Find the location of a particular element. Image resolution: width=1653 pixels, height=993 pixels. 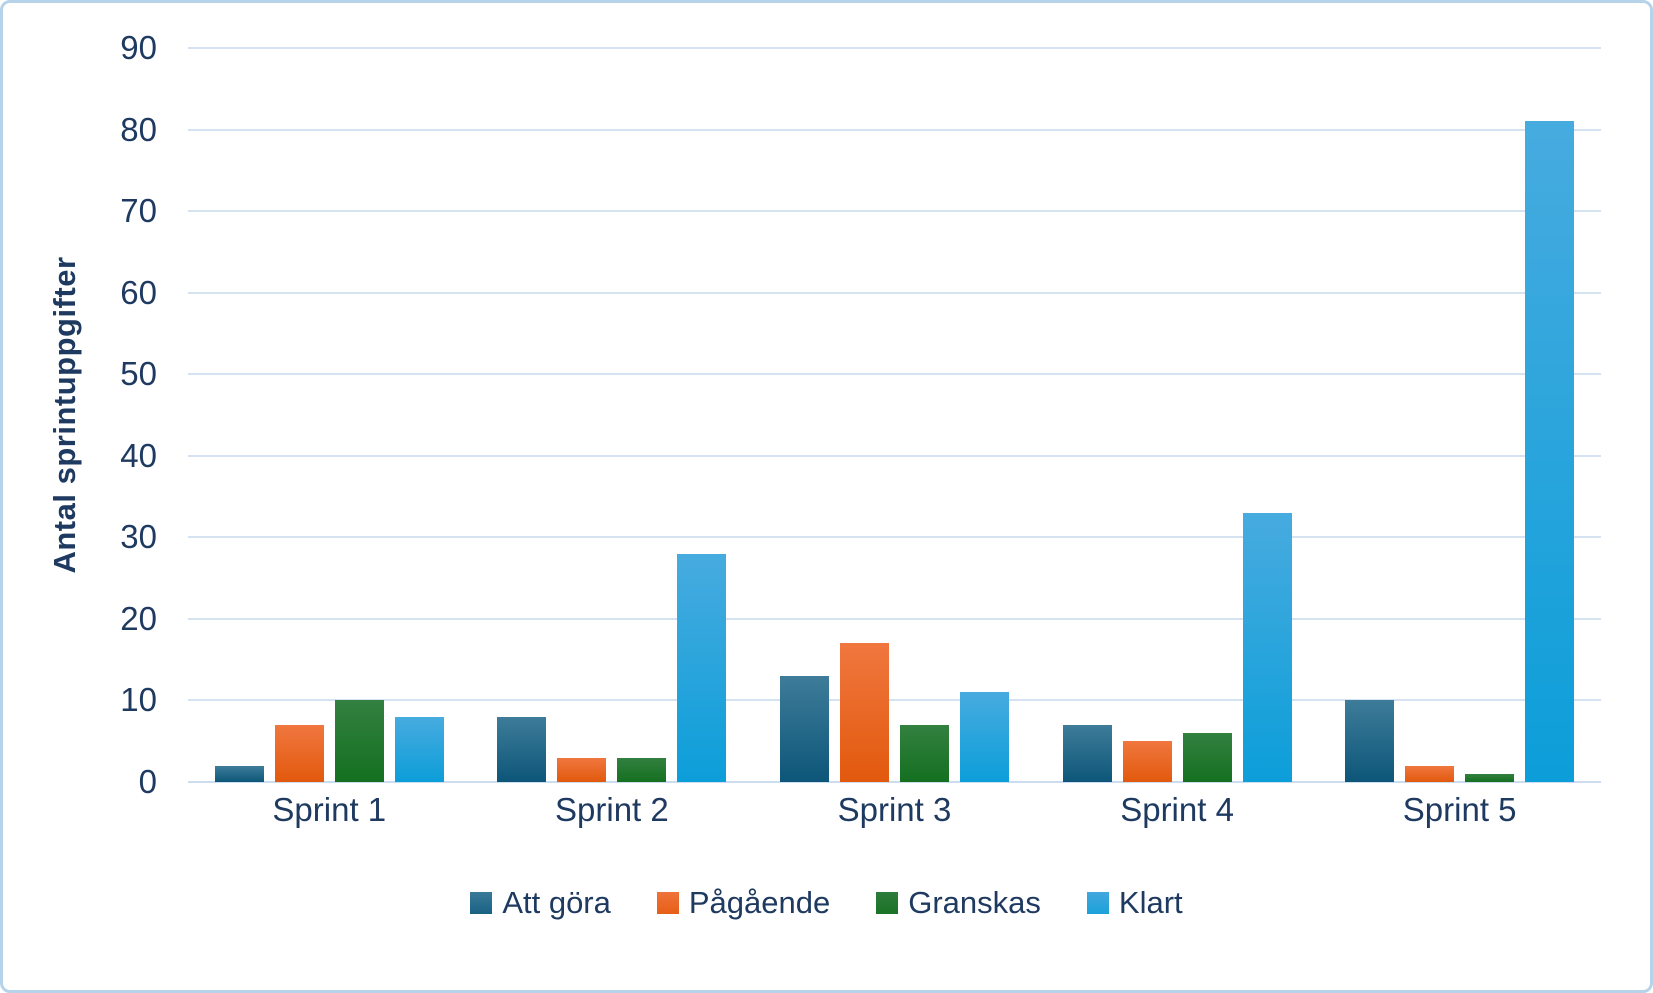

x-axis-line is located at coordinates (894, 782).